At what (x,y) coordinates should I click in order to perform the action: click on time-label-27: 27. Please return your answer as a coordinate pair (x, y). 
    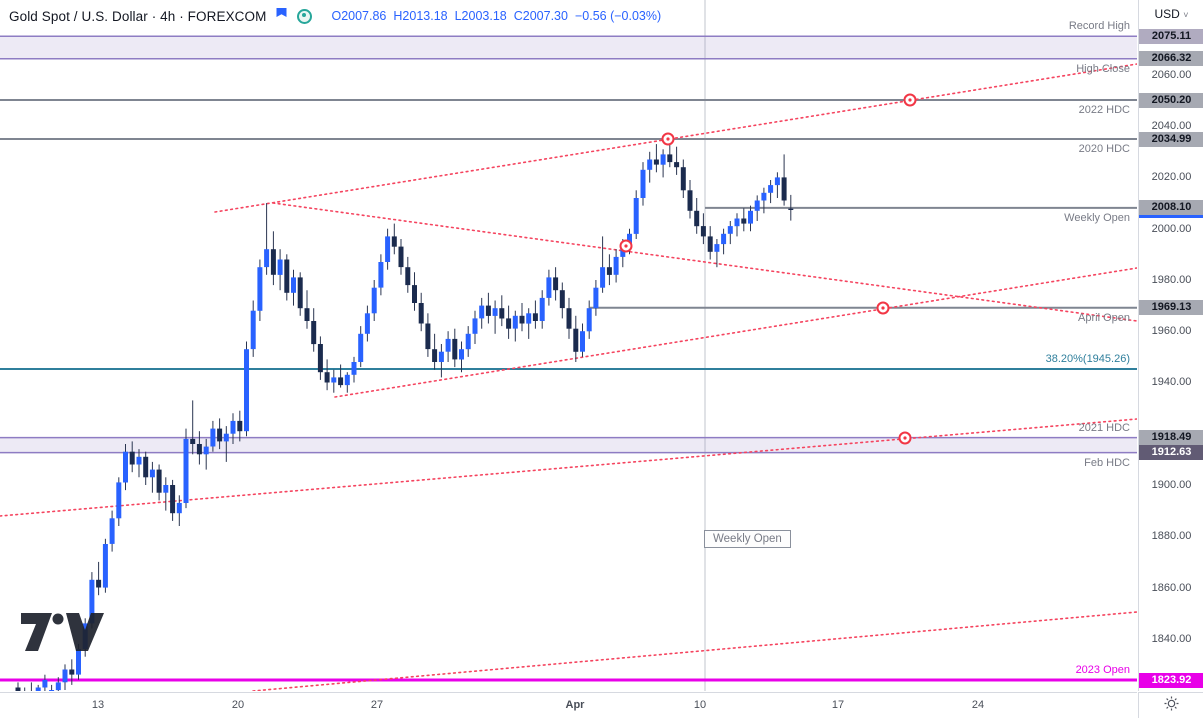
    Looking at the image, I should click on (377, 705).